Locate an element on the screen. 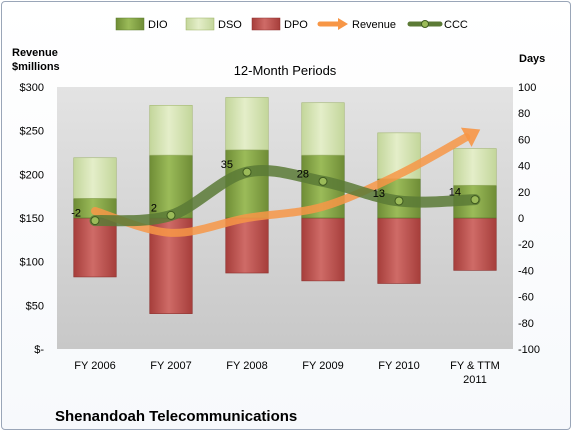  legend-label-ccc: CCC is located at coordinates (456, 25).